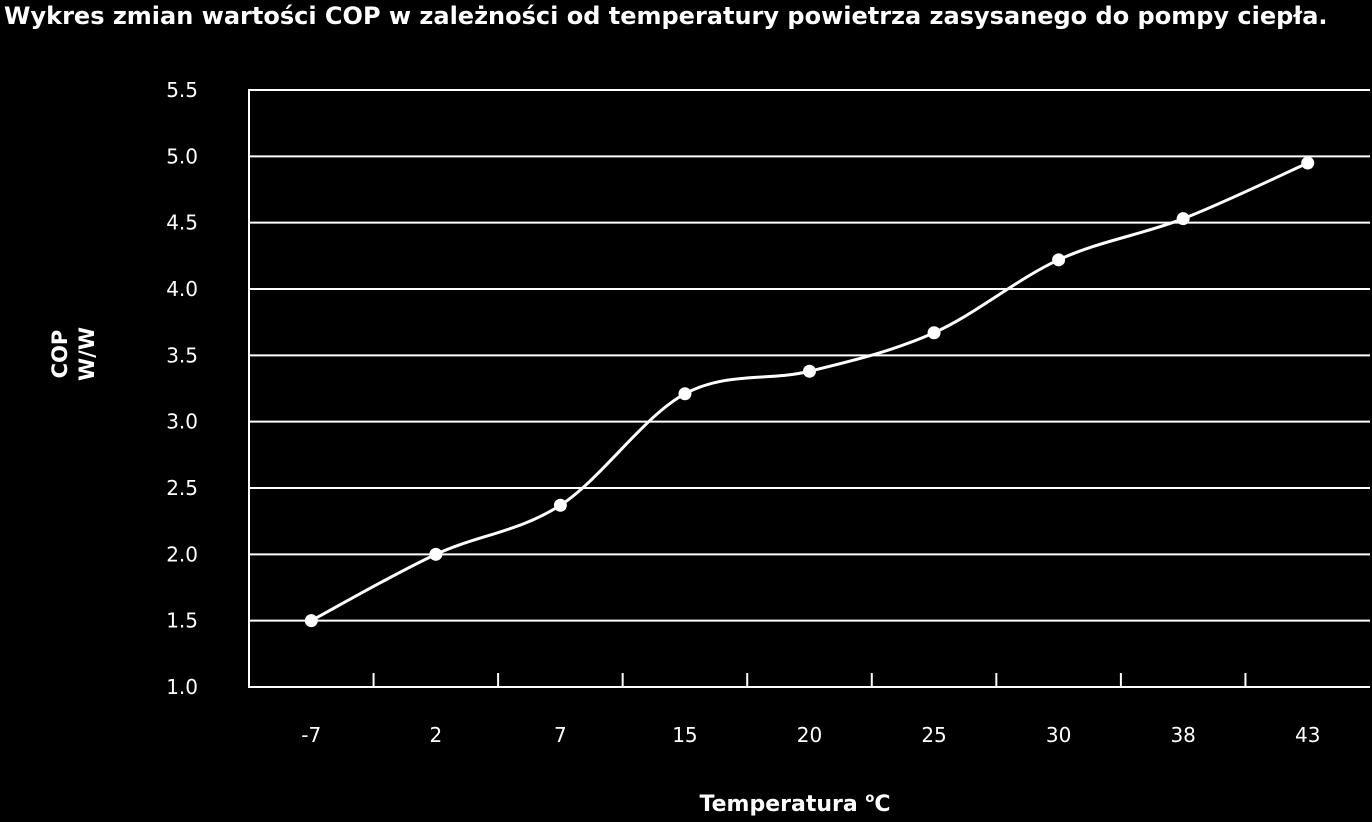  I want to click on x-tick-label: 38, so click(1182, 735).